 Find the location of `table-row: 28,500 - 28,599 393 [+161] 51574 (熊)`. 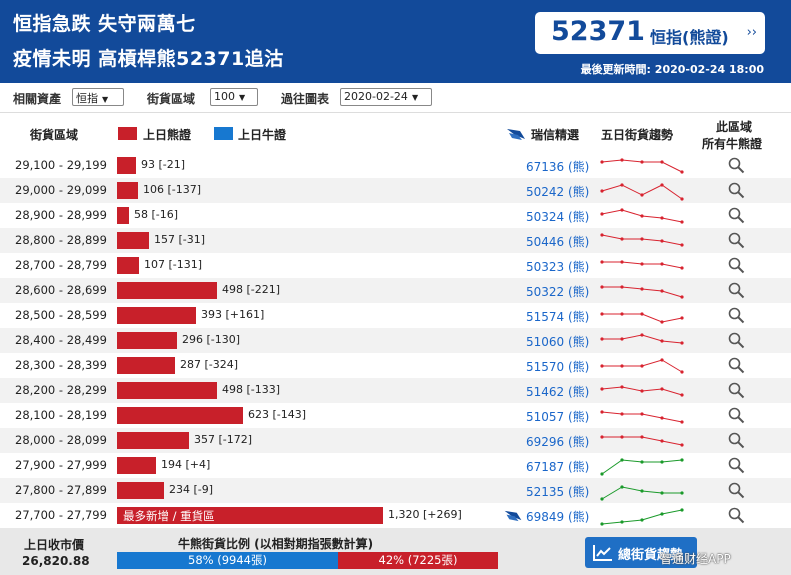

table-row: 28,500 - 28,599 393 [+161] 51574 (熊) is located at coordinates (395, 315).